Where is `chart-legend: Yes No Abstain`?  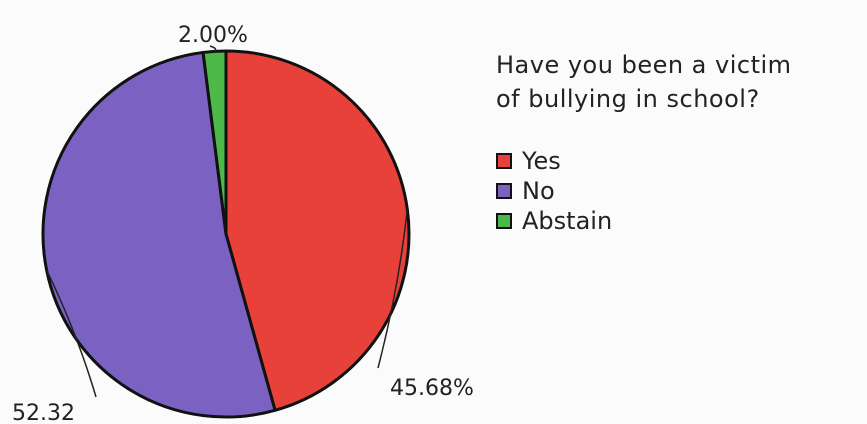 chart-legend: Yes No Abstain is located at coordinates (554, 191).